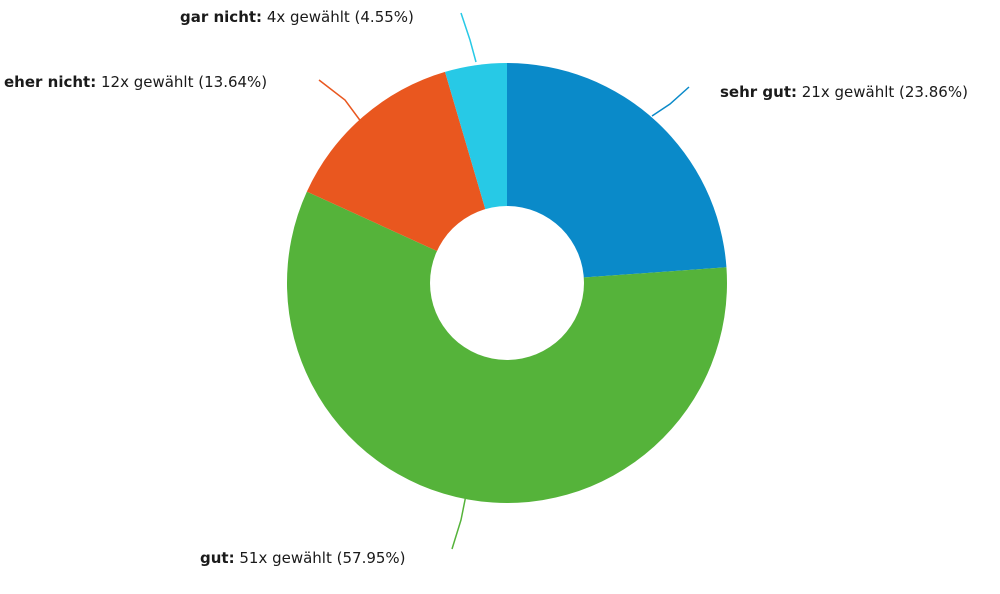  Describe the element at coordinates (670, 101) in the screenshot. I see `leader-line-sehr-gut` at that location.